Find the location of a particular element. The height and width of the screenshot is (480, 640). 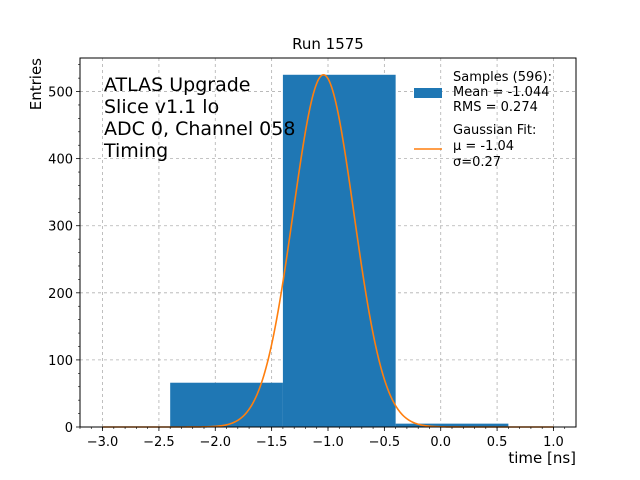

y-tick-label: 100 is located at coordinates (60, 361).